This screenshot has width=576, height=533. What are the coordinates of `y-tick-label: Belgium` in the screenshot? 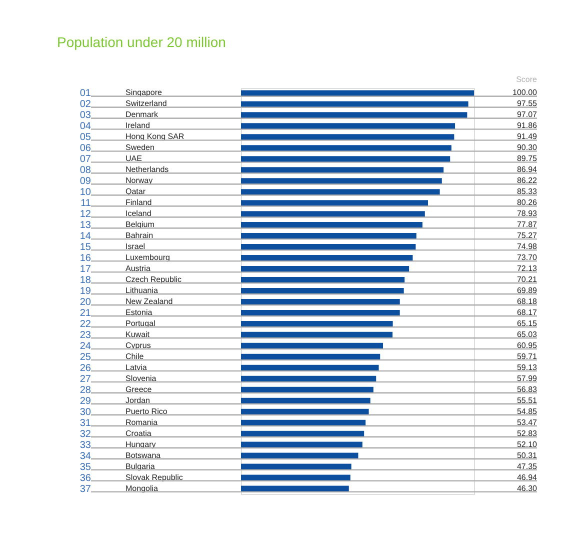 It's located at (140, 225).